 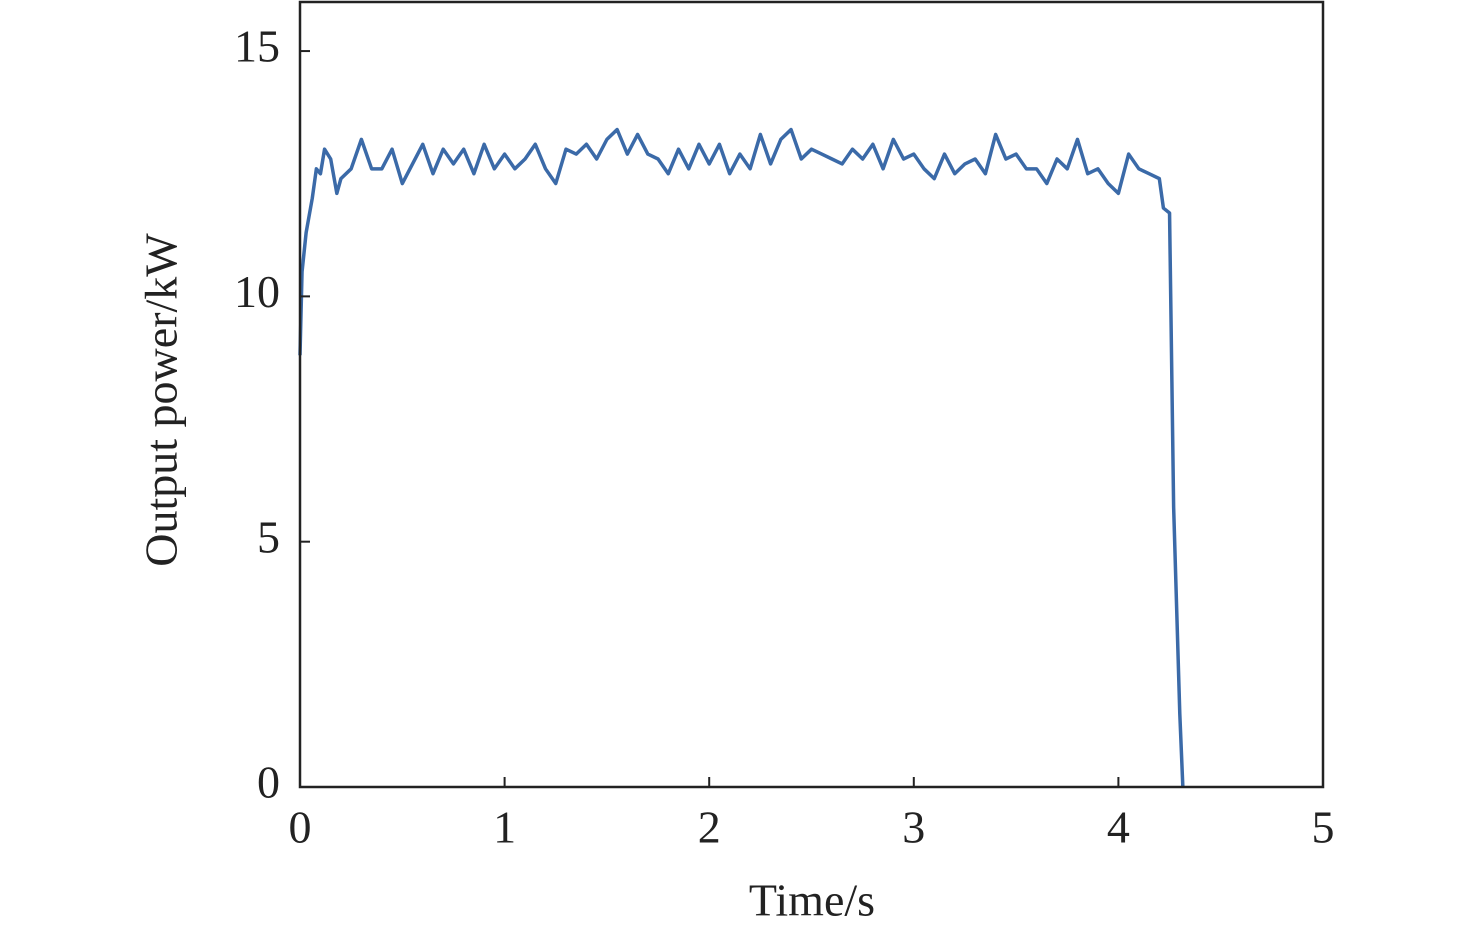 I want to click on x-tick-label: 1, so click(x=504, y=827).